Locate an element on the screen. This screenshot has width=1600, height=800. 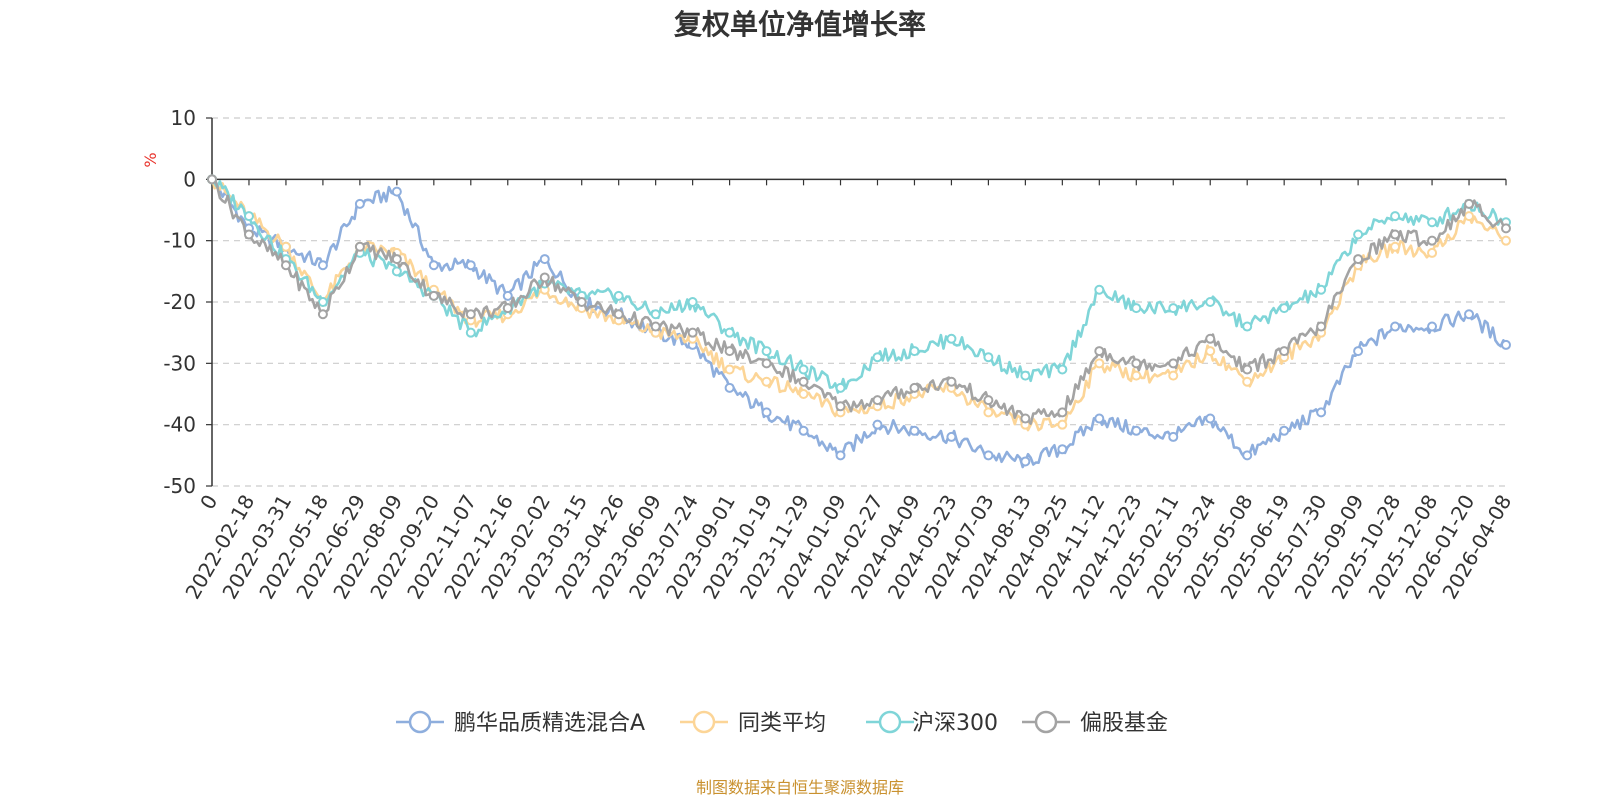
y-tick-label: -10 is located at coordinates (179, 241).